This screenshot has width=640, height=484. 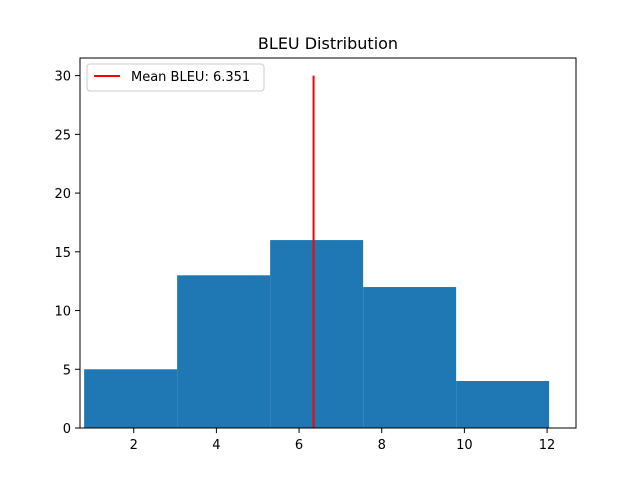 What do you see at coordinates (67, 429) in the screenshot?
I see `y-axis-tick-label-0: 0` at bounding box center [67, 429].